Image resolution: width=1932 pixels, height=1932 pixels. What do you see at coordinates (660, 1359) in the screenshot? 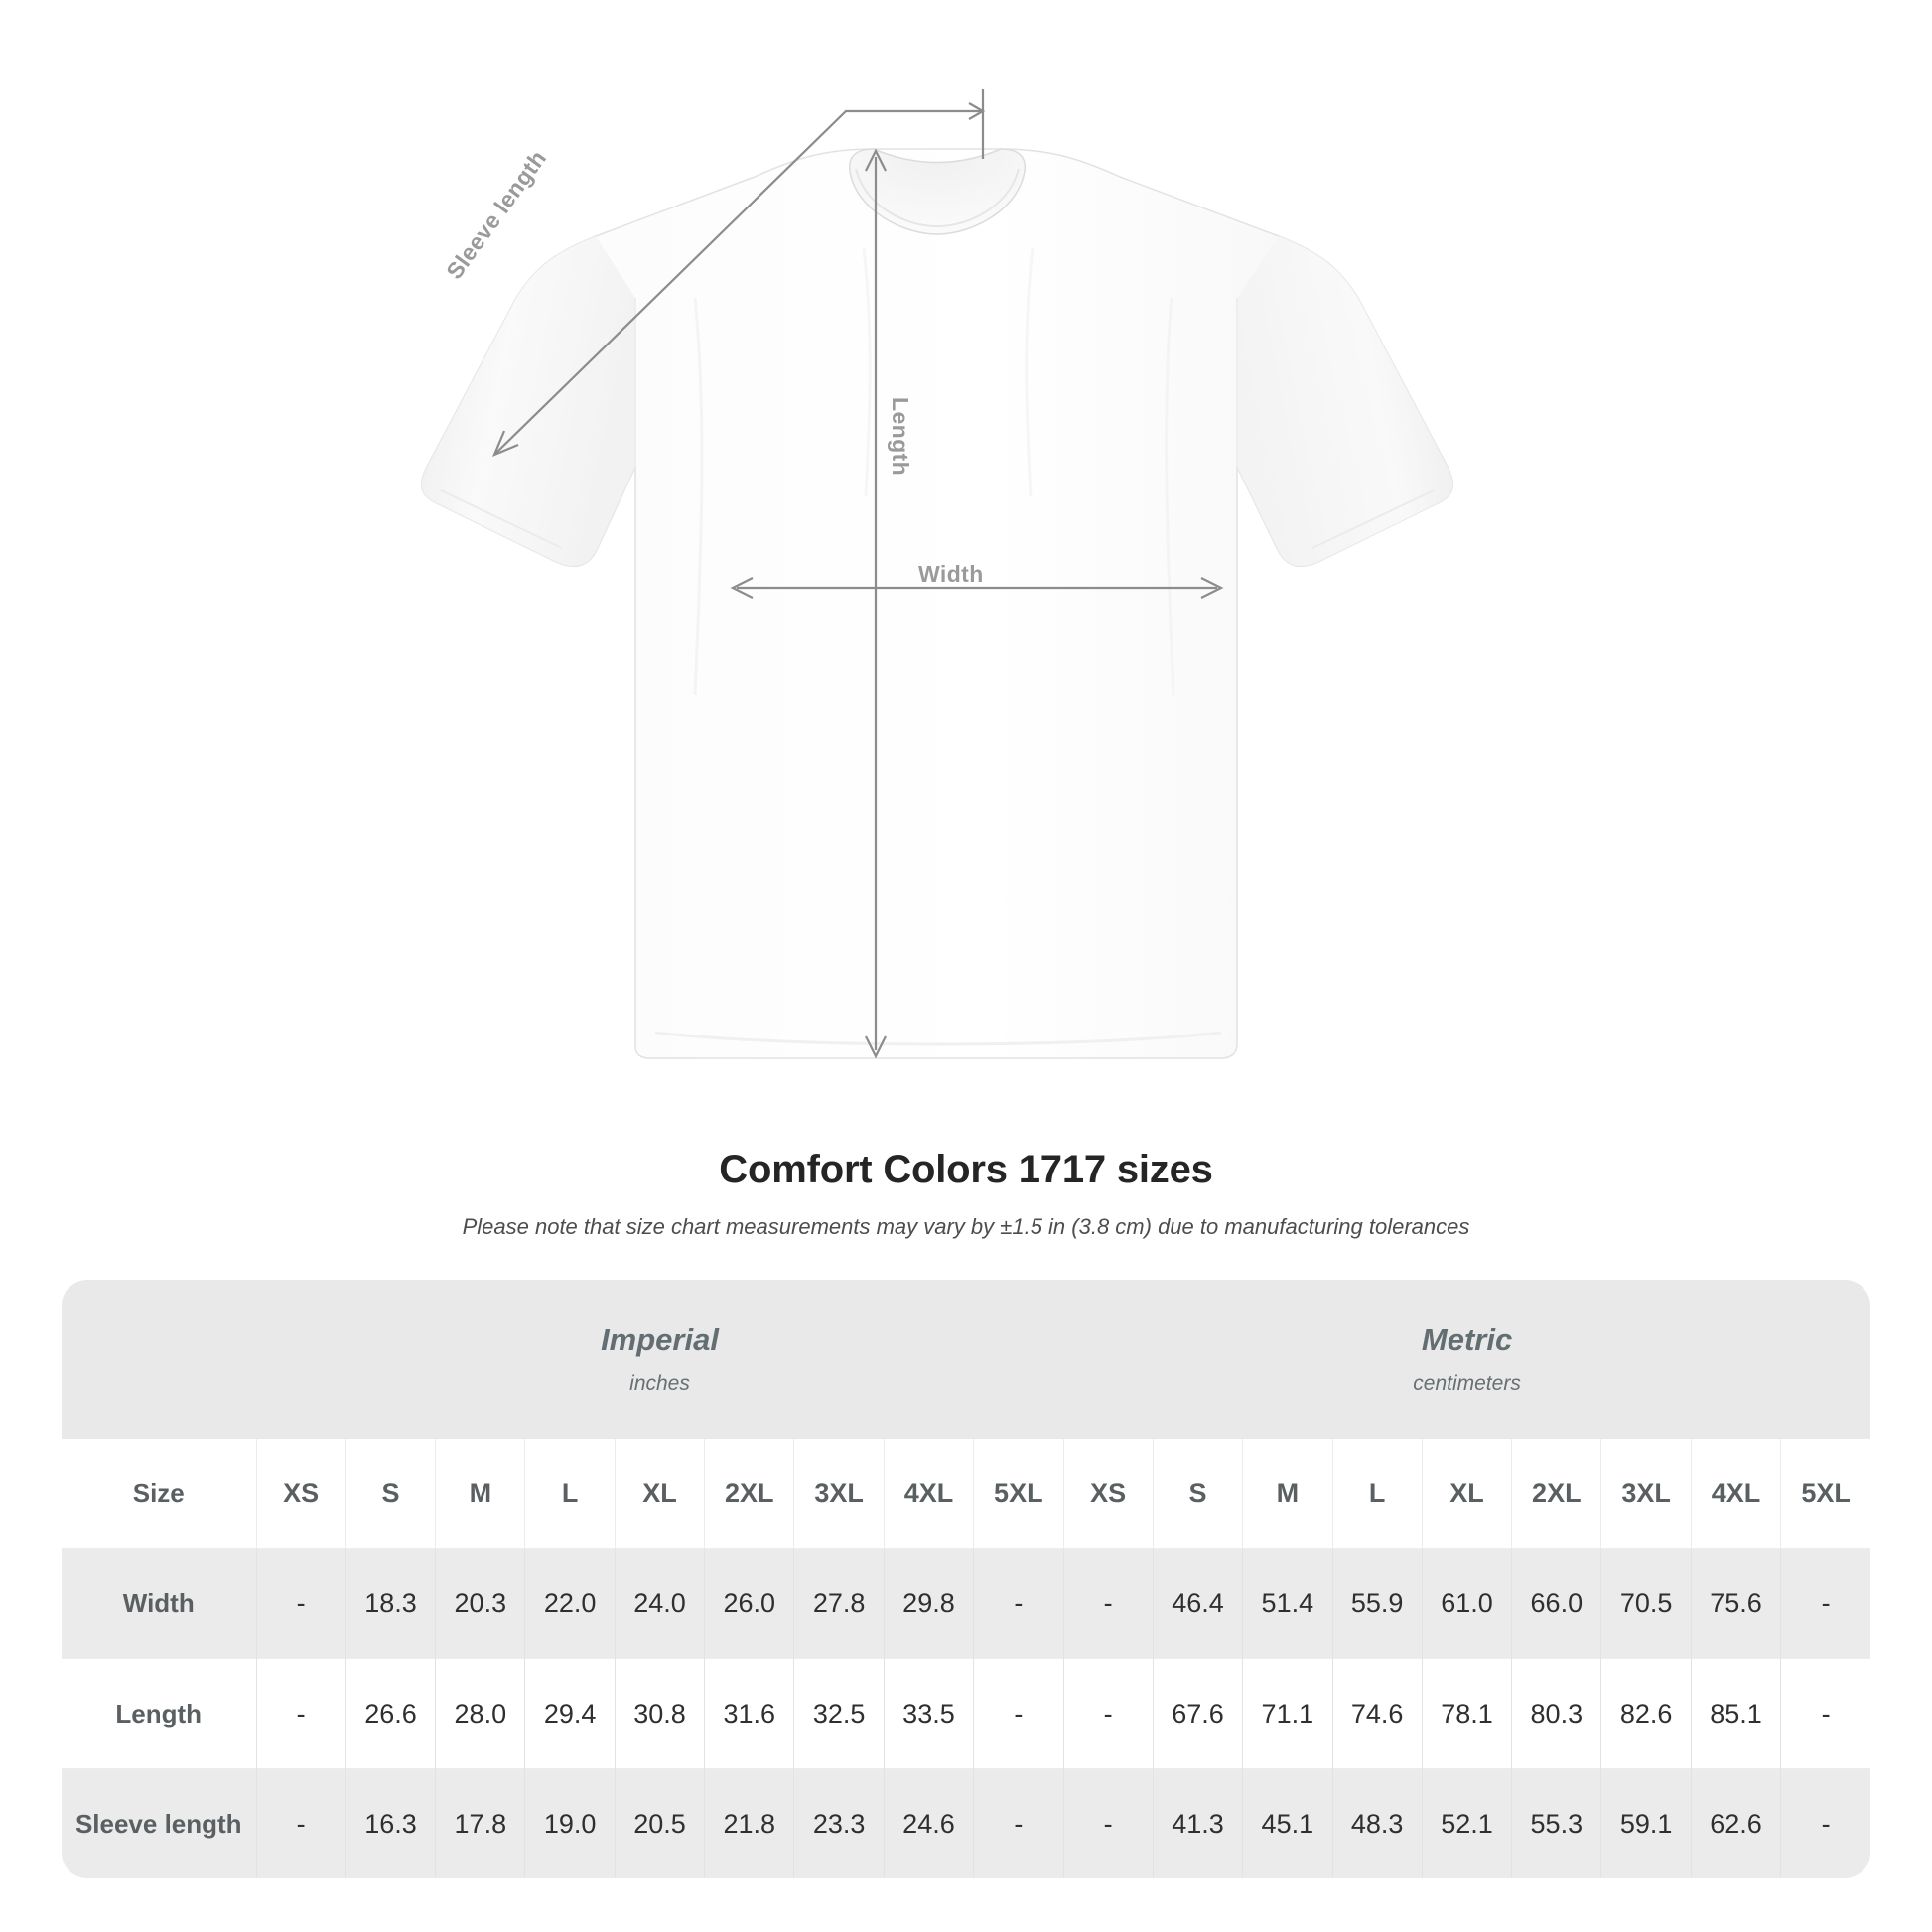
I see `unit-group-imperial: Imperial inches` at bounding box center [660, 1359].